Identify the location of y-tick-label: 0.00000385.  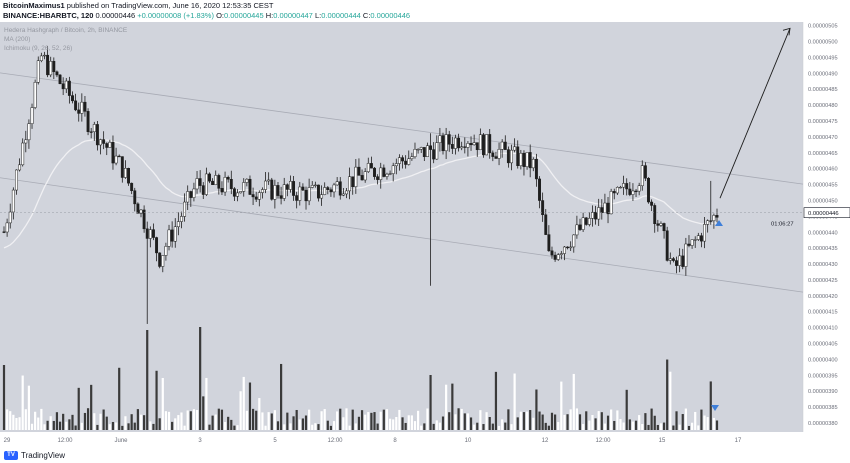
(823, 408).